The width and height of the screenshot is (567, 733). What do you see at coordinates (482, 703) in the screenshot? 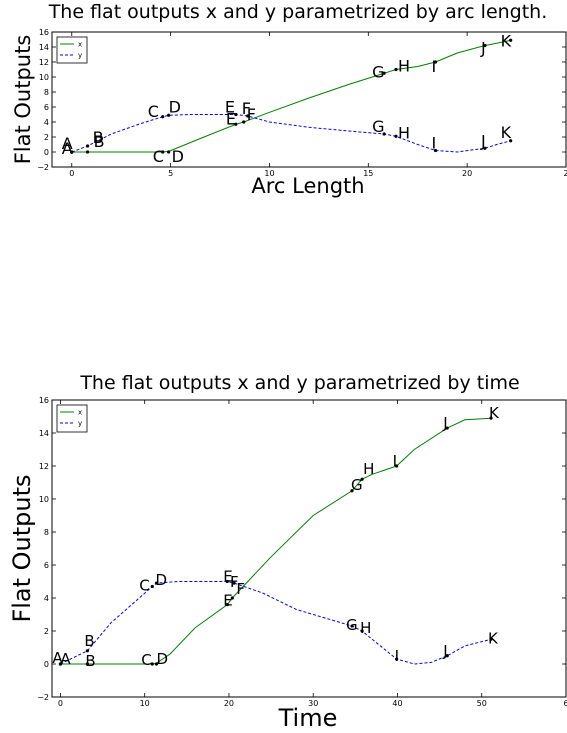
I see `x-tick-label: 50` at bounding box center [482, 703].